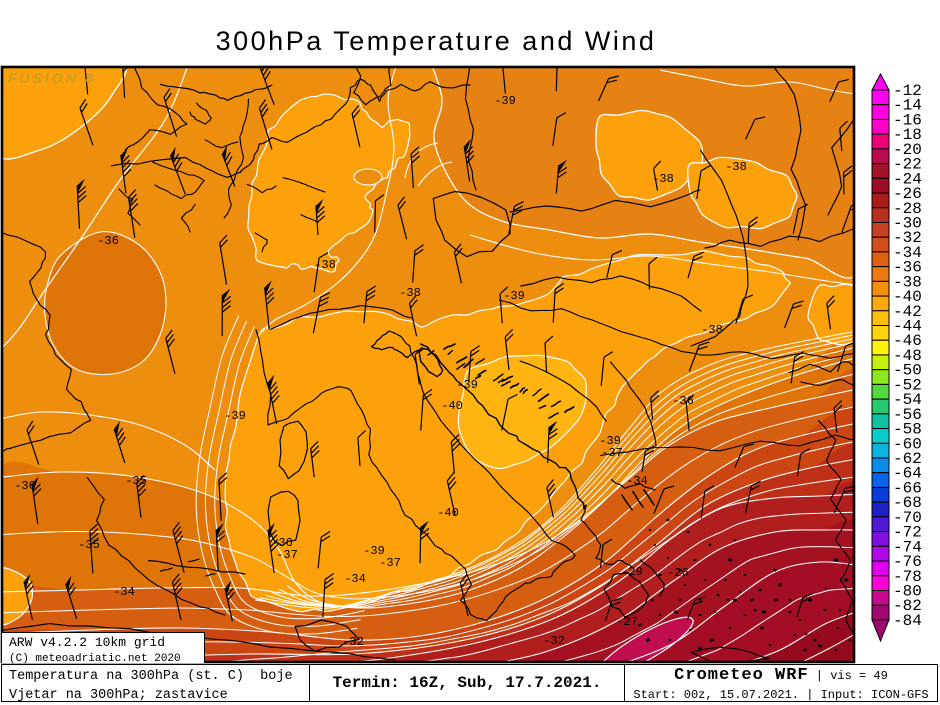 This screenshot has height=705, width=940. Describe the element at coordinates (632, 572) in the screenshot. I see `svg-text: -29` at that location.